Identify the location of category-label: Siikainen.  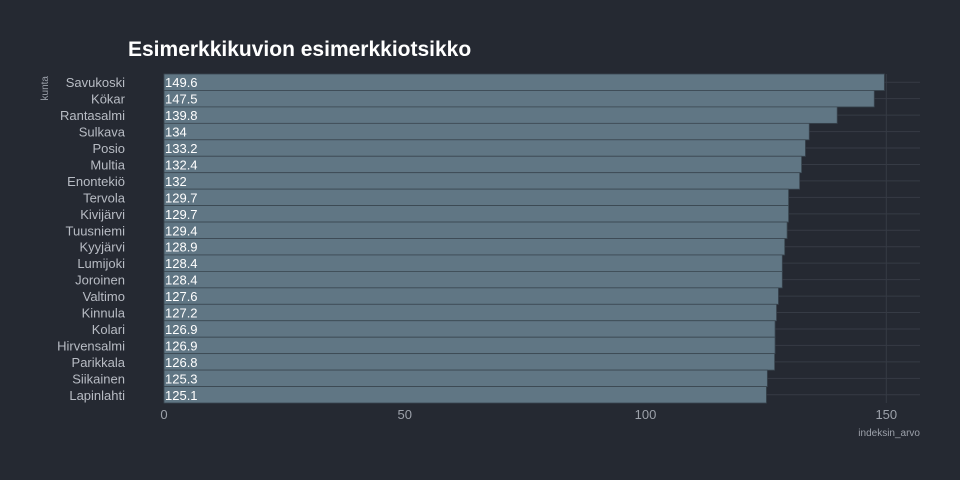
(98, 378).